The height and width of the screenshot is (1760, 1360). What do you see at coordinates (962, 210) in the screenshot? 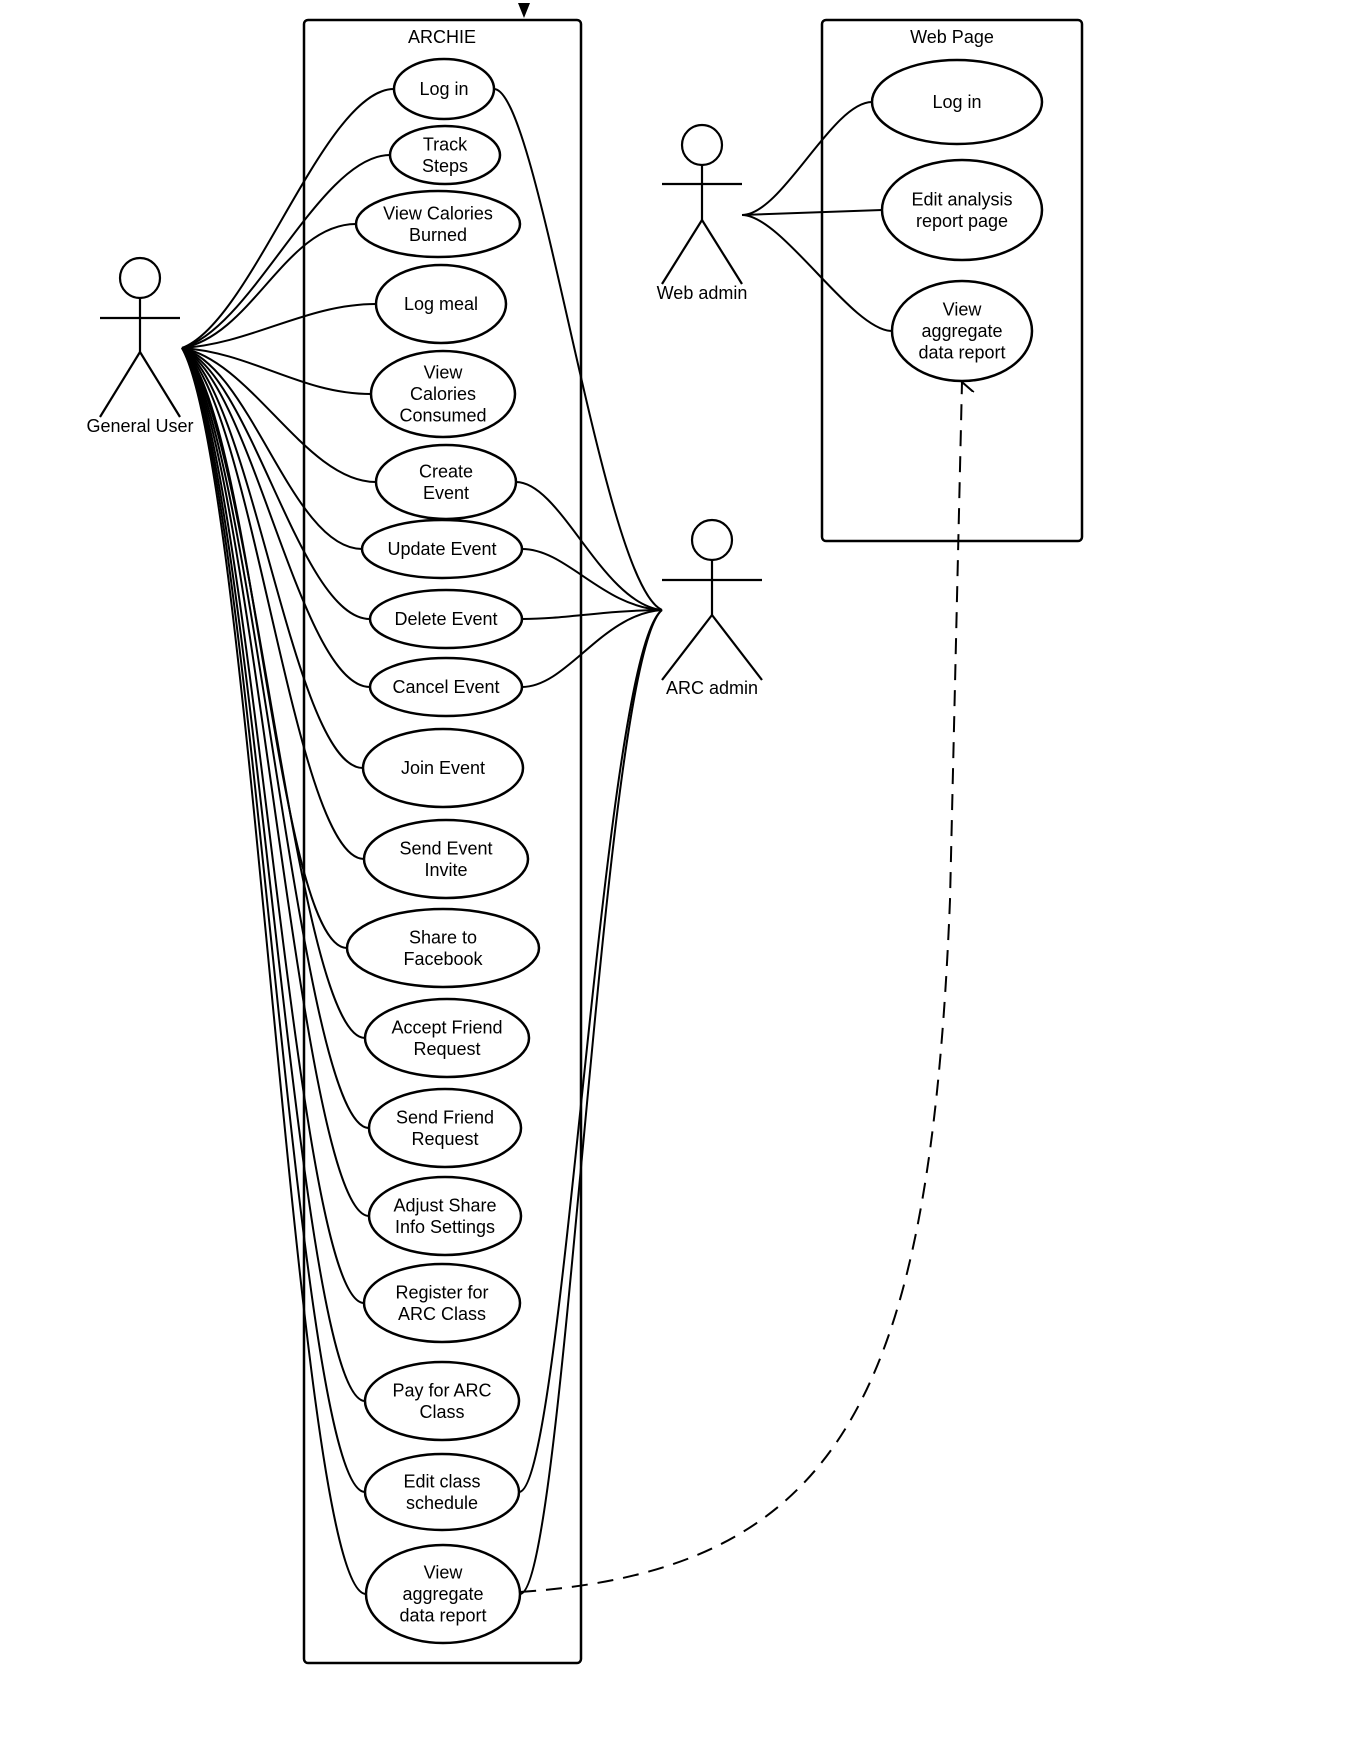
I see `webpage-use-case-1-ellipse` at bounding box center [962, 210].